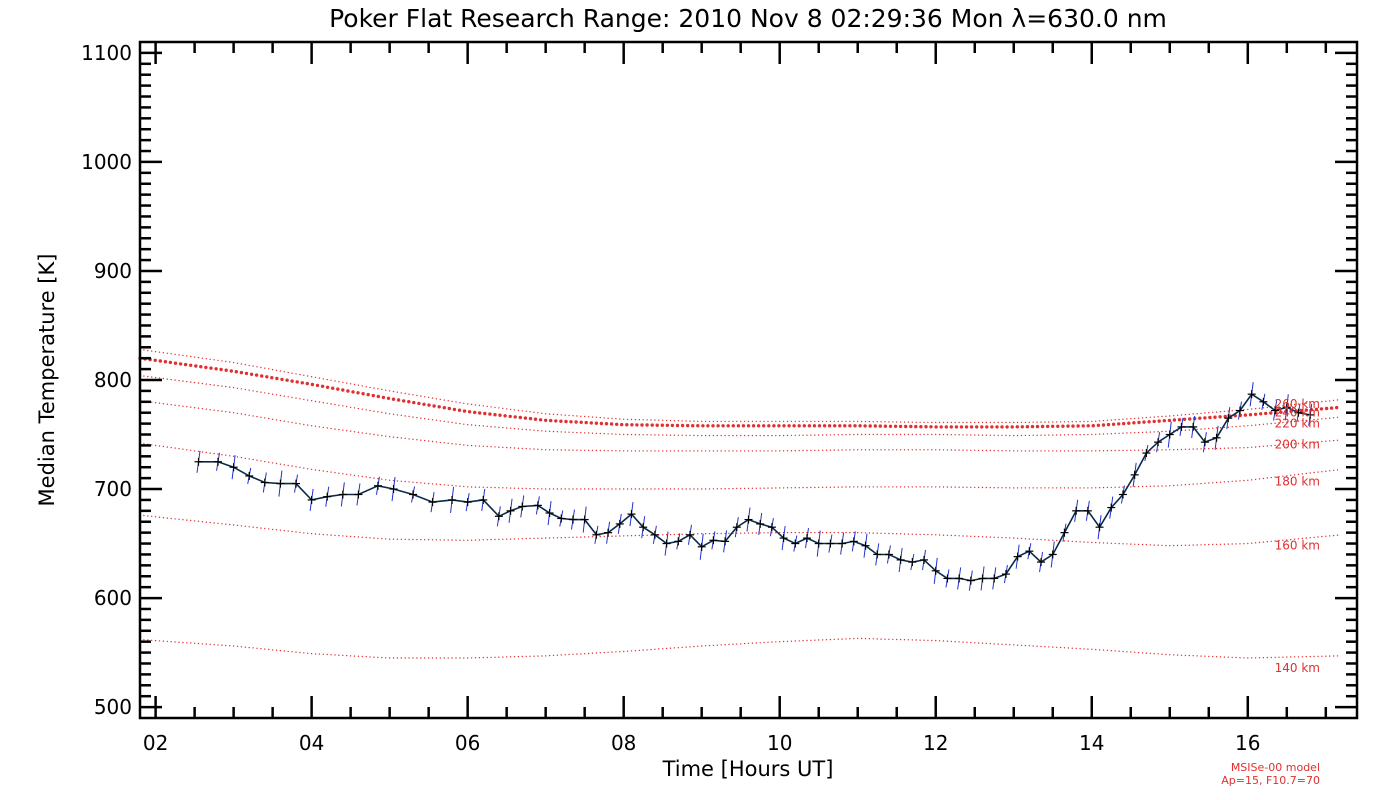 The width and height of the screenshot is (1400, 800). I want to click on model-curve-220-km, so click(739, 405).